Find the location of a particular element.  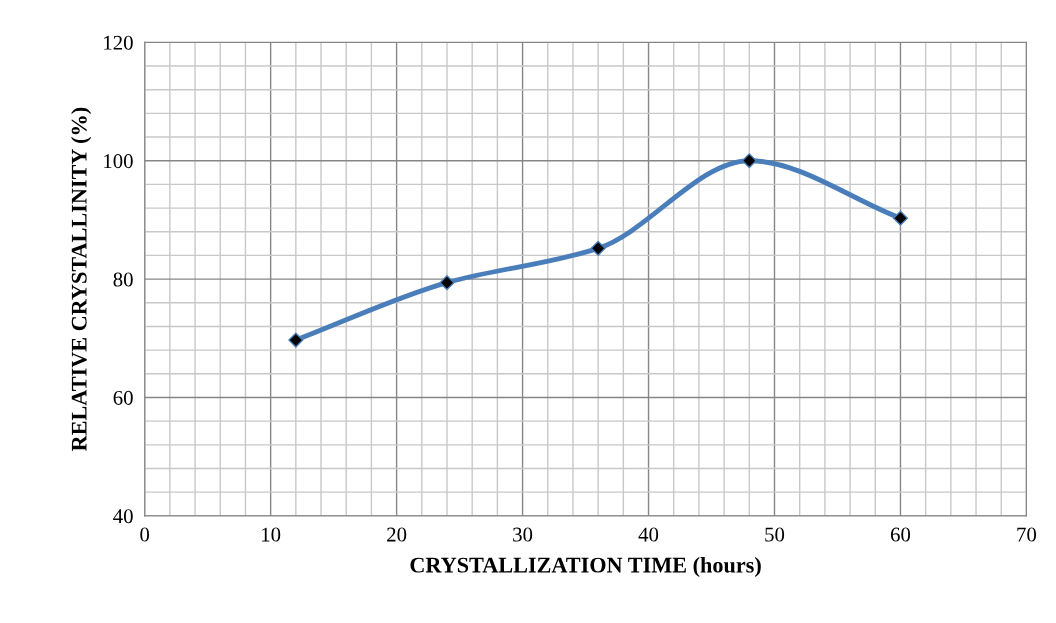

x-tick-label: 40 is located at coordinates (648, 534).